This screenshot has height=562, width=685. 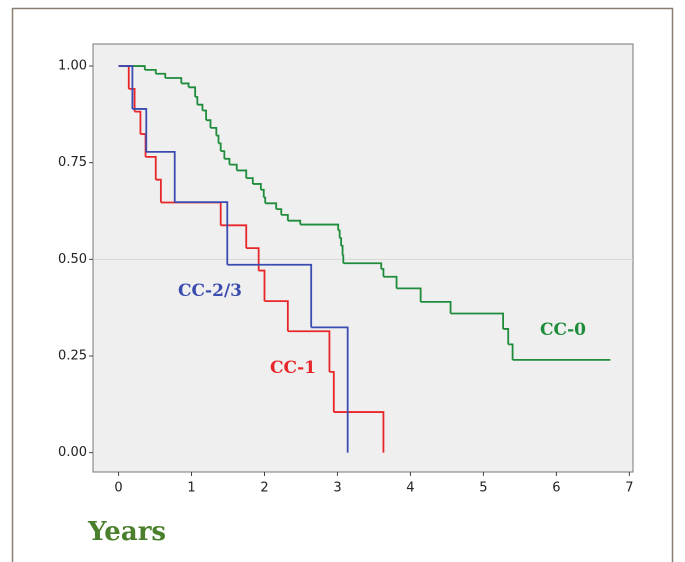 What do you see at coordinates (210, 291) in the screenshot?
I see `series-label: CC-2/3` at bounding box center [210, 291].